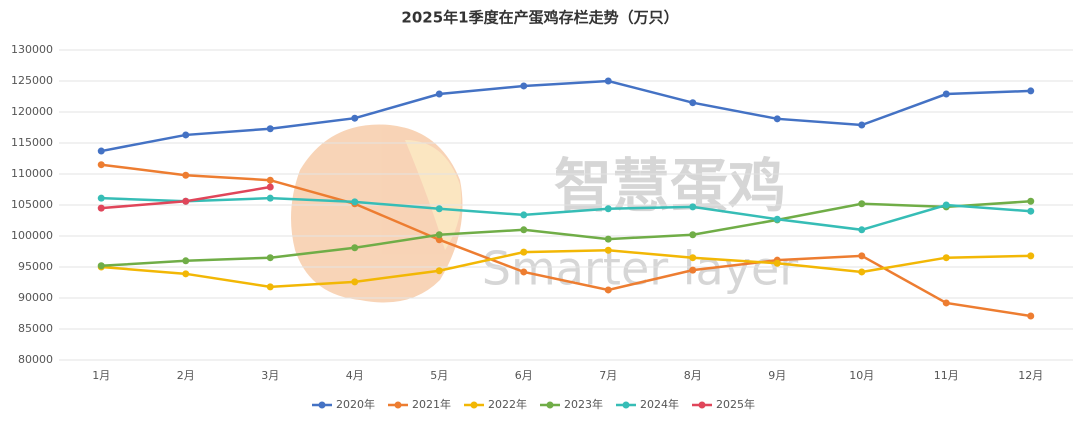  I want to click on y-tick-label: 80000, so click(35, 359).